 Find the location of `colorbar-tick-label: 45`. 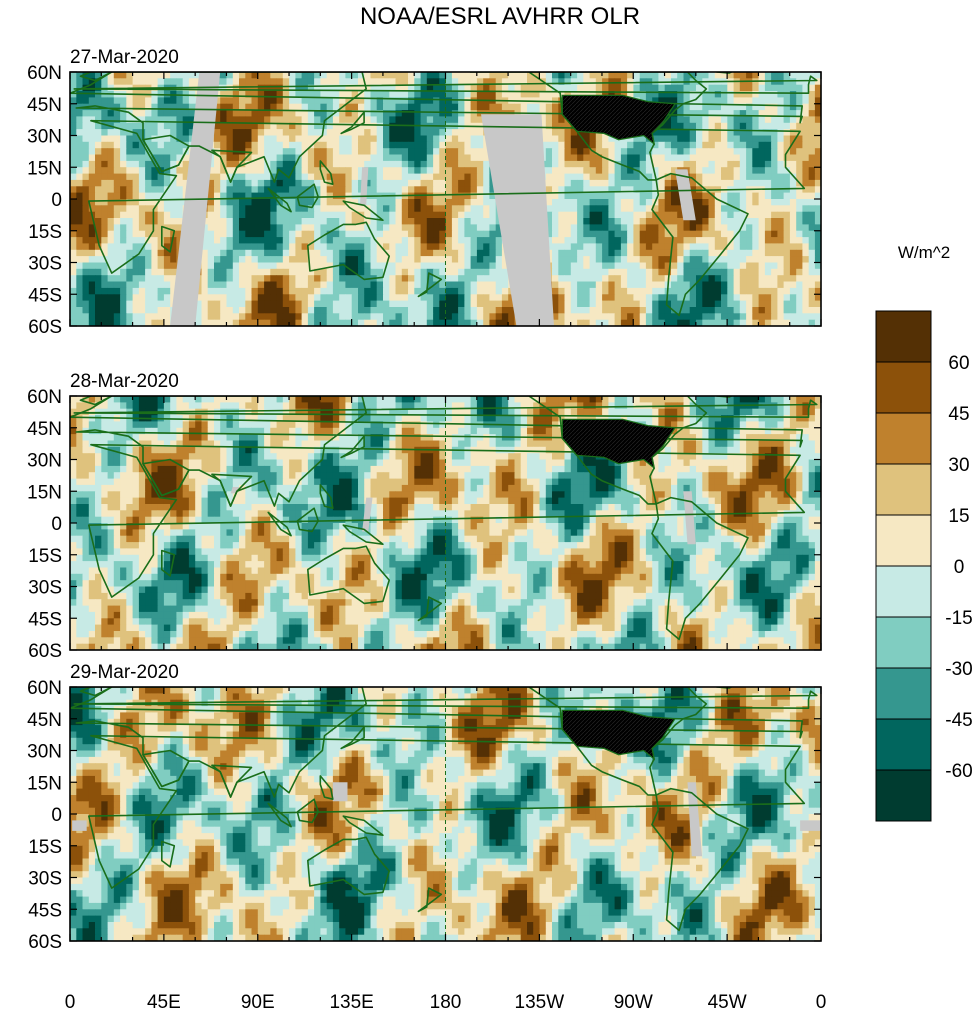

colorbar-tick-label: 45 is located at coordinates (958, 414).